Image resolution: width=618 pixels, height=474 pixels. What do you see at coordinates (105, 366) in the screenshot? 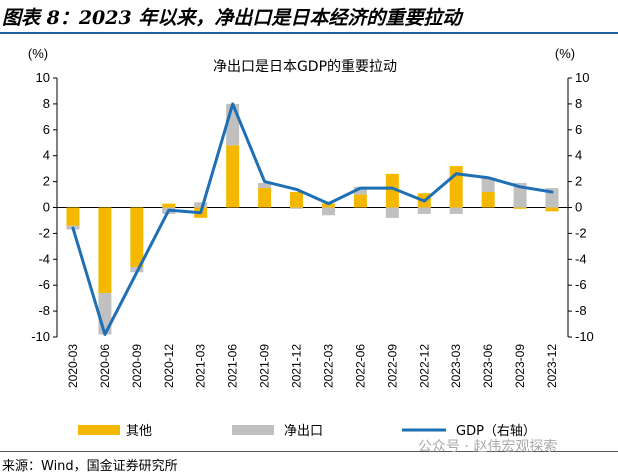
I see `x-tick-label: 2020-06` at bounding box center [105, 366].